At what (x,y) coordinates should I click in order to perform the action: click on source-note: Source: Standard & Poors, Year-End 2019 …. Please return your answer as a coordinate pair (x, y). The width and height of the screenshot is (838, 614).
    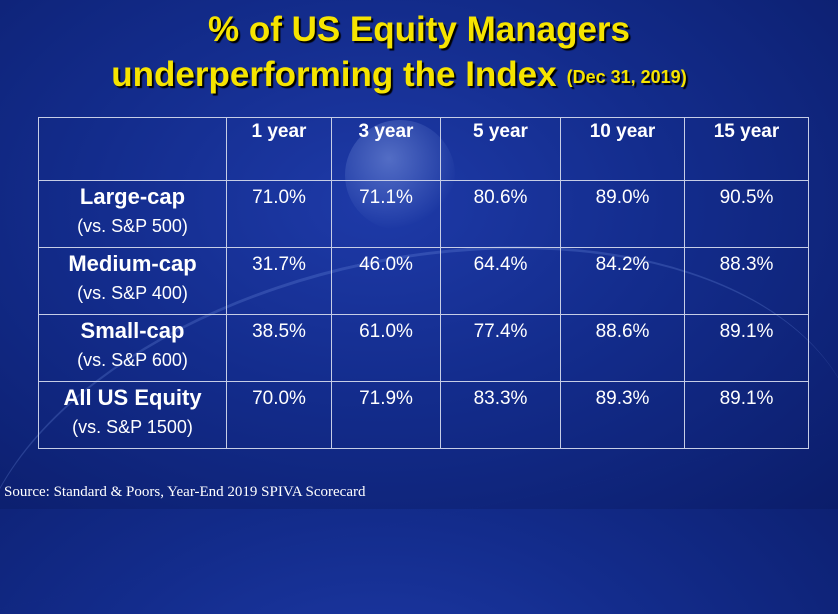
    Looking at the image, I should click on (185, 492).